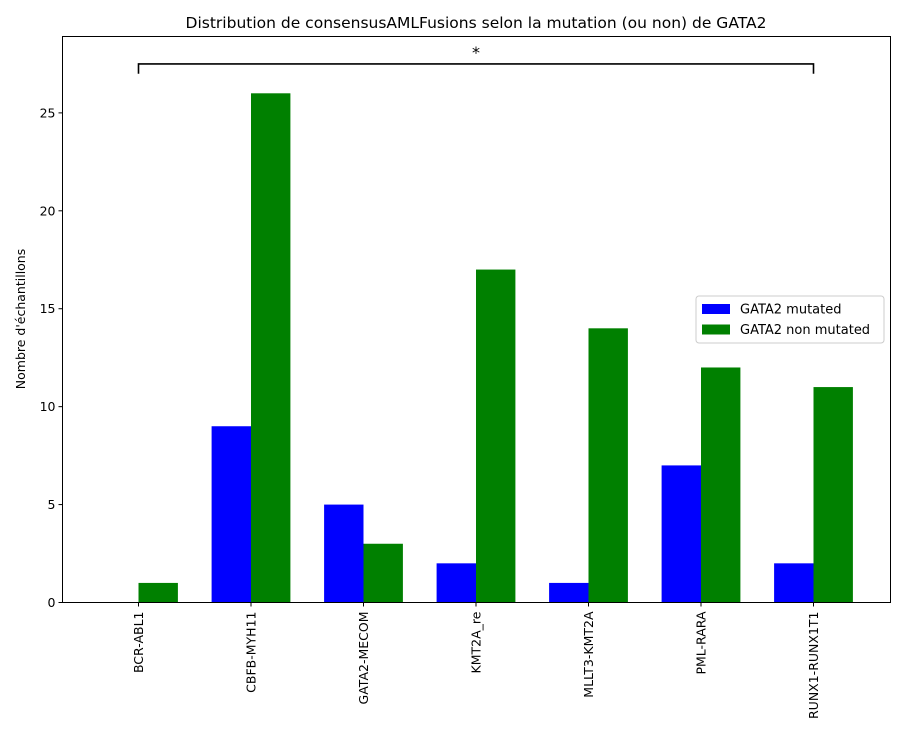 The height and width of the screenshot is (750, 906). I want to click on y-tick-label: 20, so click(48, 210).